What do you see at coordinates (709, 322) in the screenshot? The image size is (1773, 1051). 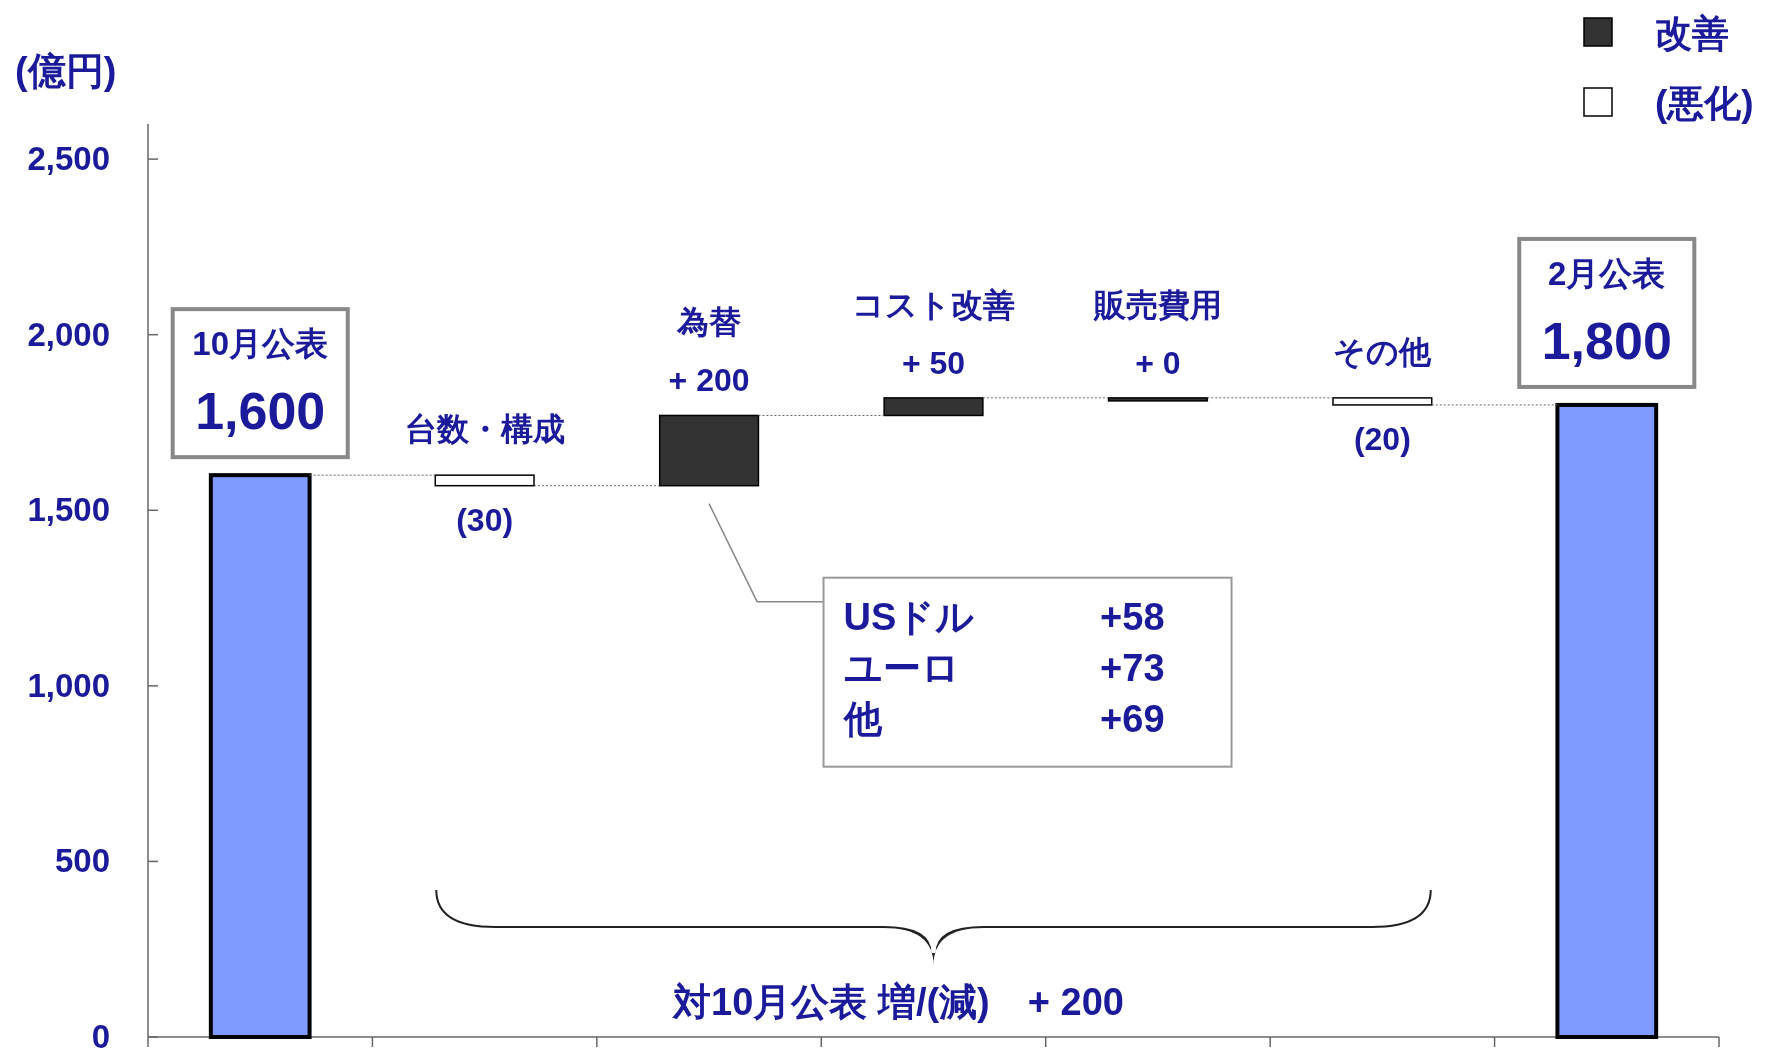 I see `x-tick-label: 為替` at bounding box center [709, 322].